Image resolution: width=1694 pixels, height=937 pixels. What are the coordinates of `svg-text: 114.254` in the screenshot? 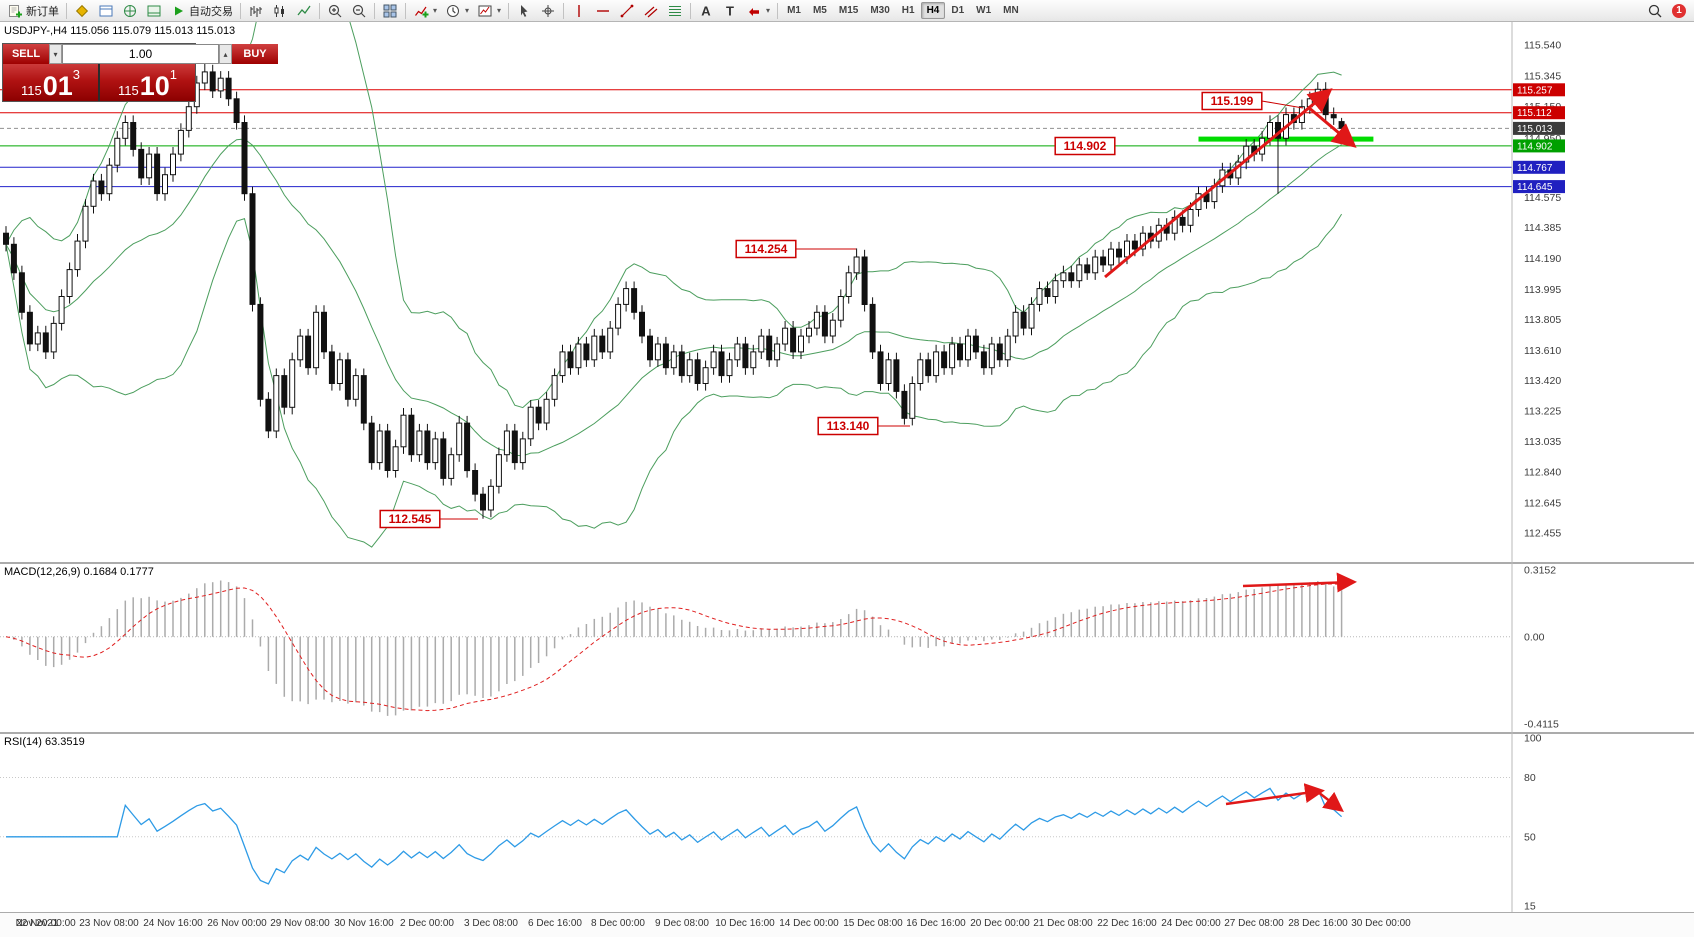 It's located at (766, 249).